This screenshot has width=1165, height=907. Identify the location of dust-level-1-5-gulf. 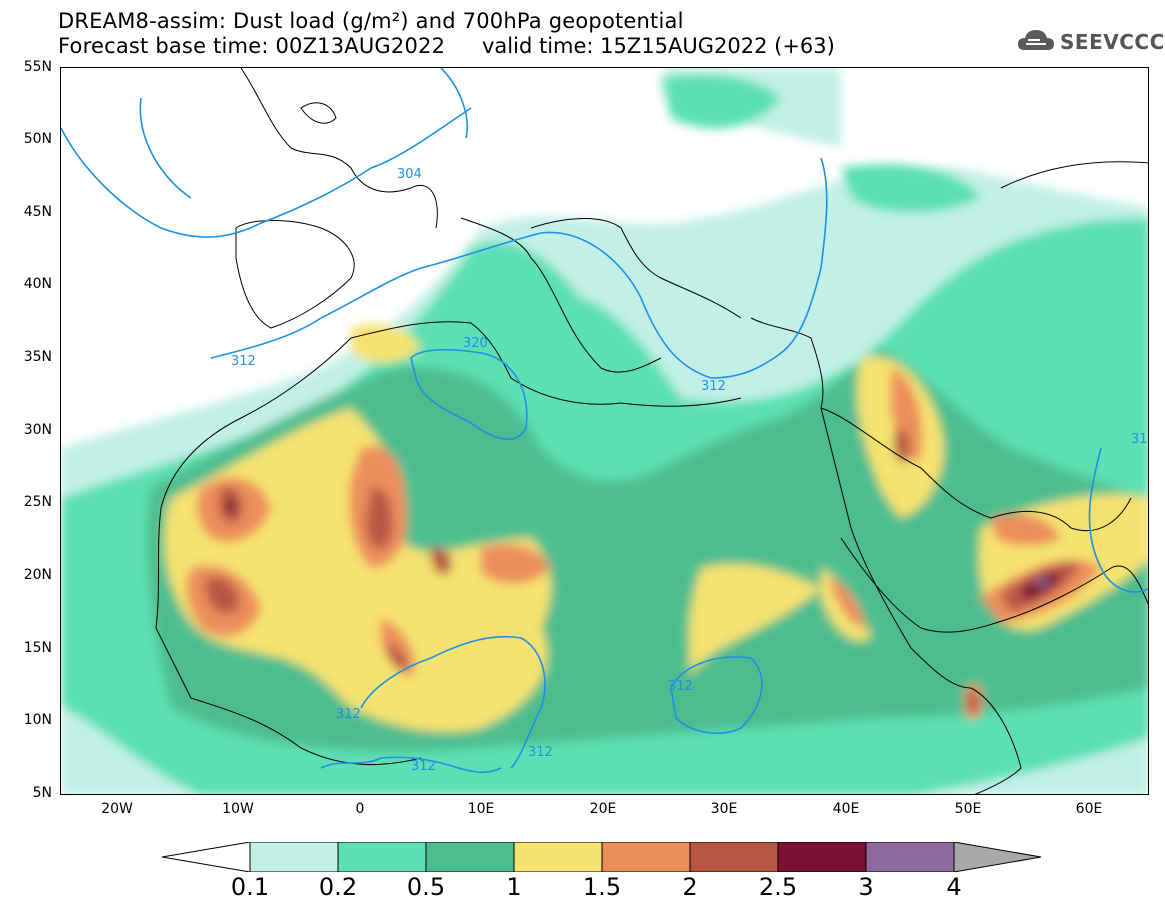
(1026, 530).